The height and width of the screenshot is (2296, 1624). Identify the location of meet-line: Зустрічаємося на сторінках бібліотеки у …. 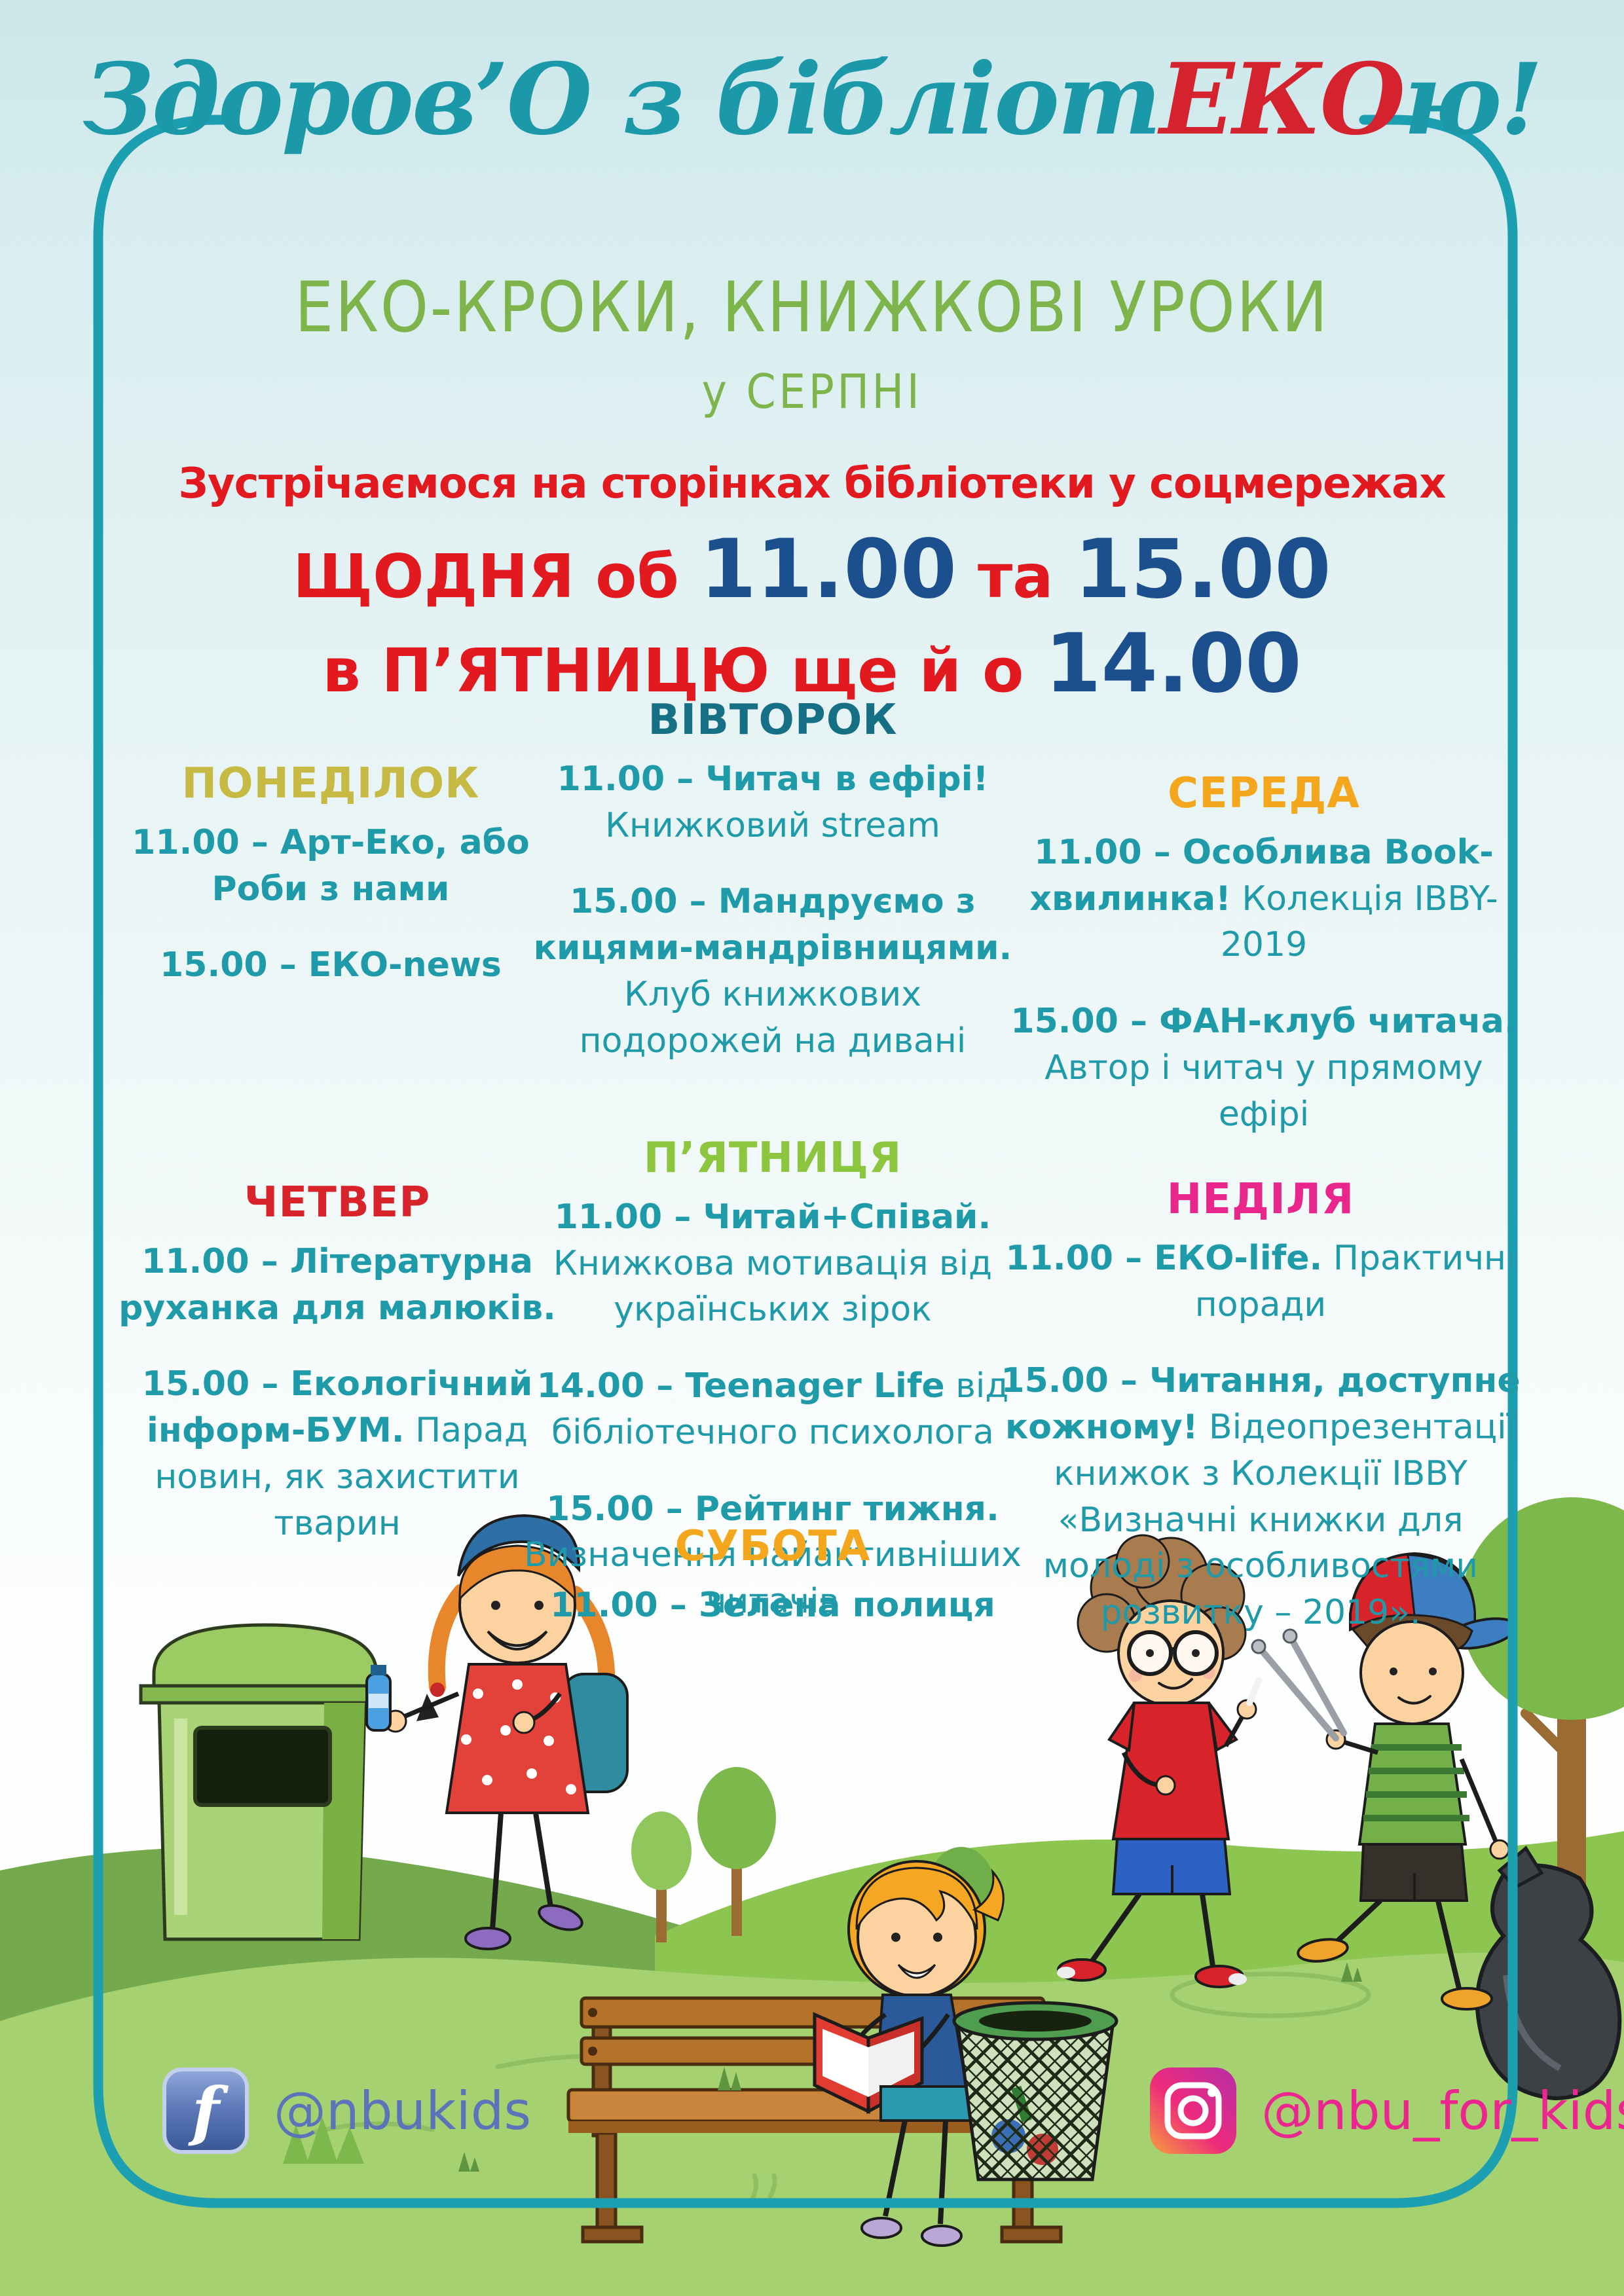
(812, 484).